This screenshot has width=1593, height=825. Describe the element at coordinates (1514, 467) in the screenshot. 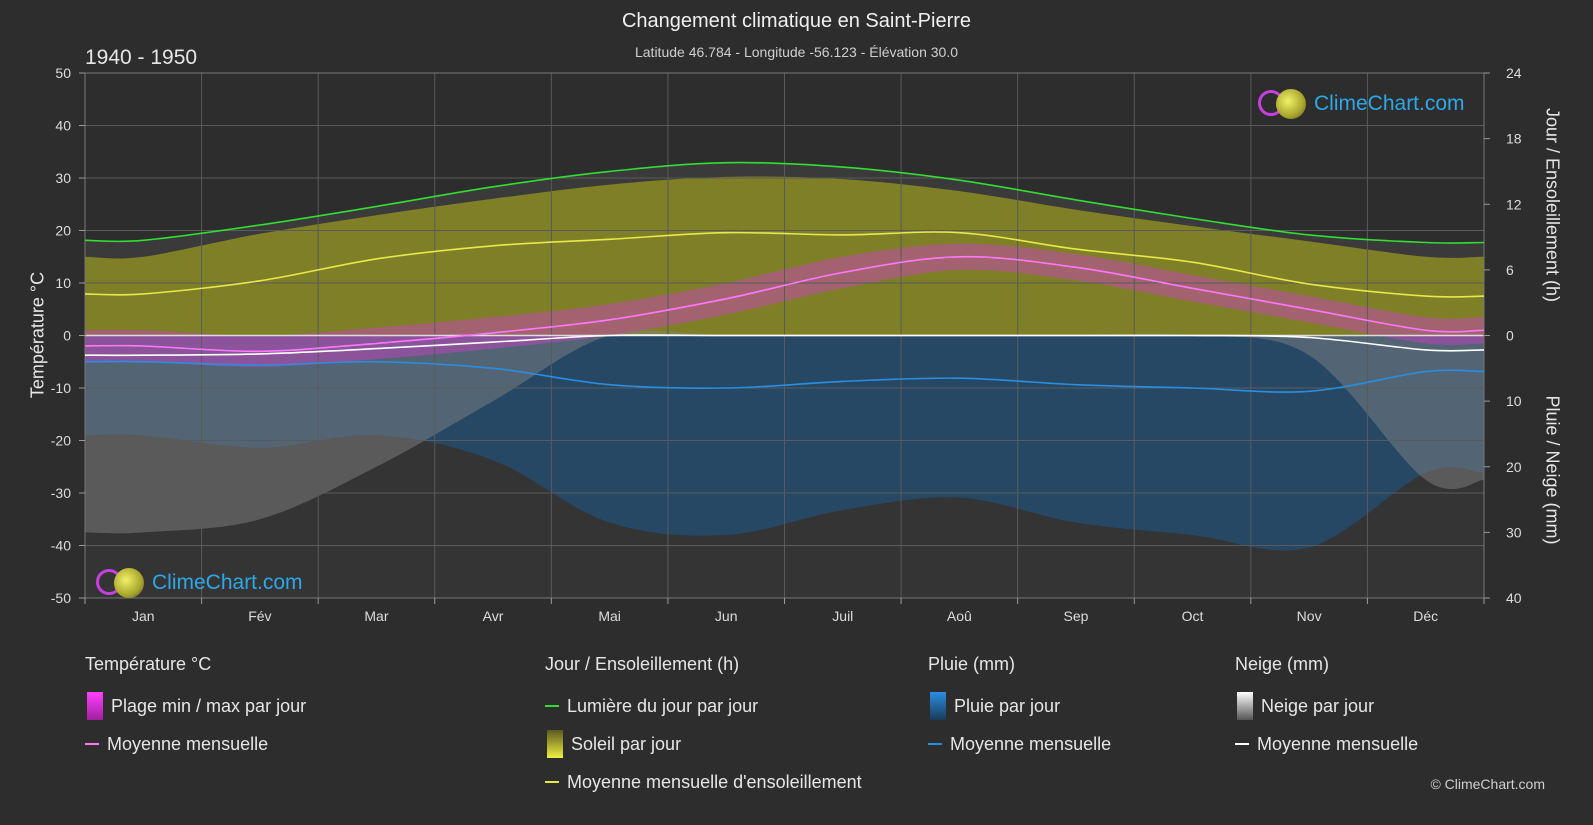

I see `right-precip-tick-label: 20` at that location.